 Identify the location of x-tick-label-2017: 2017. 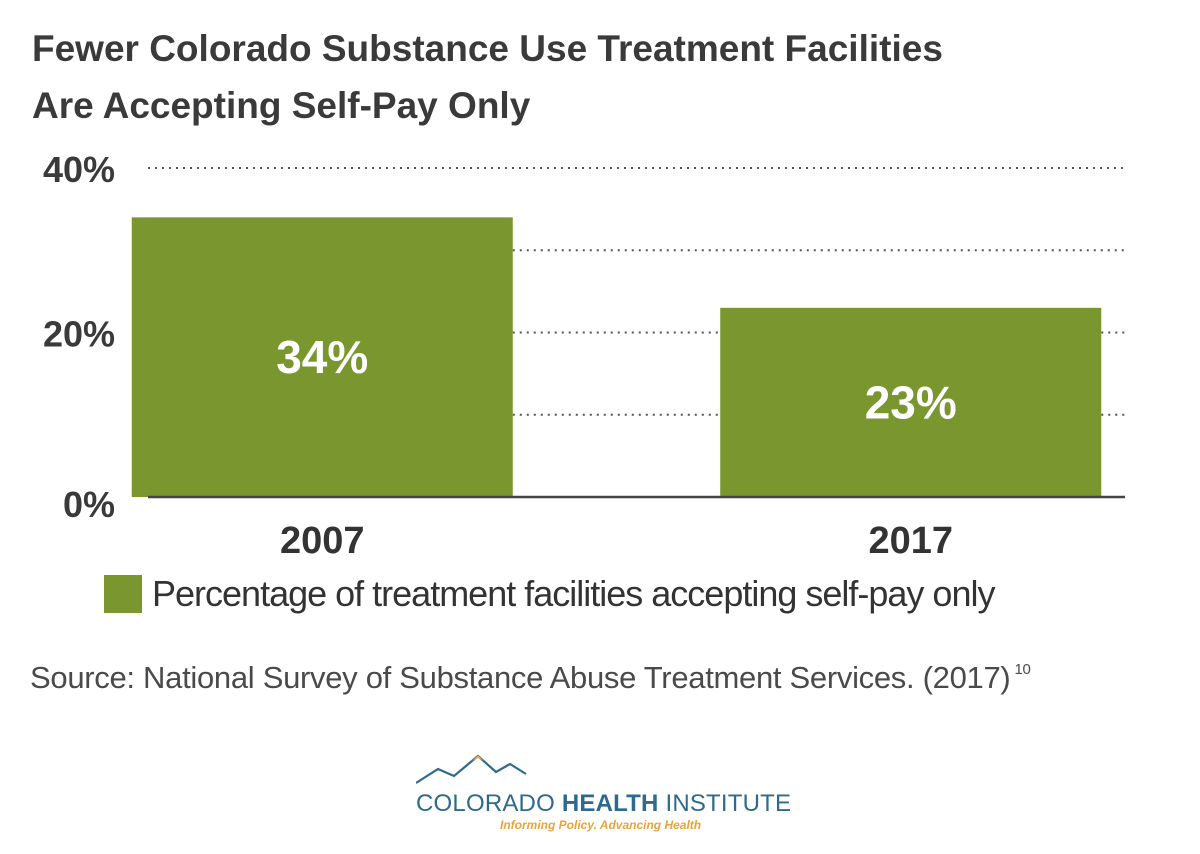
(910, 541).